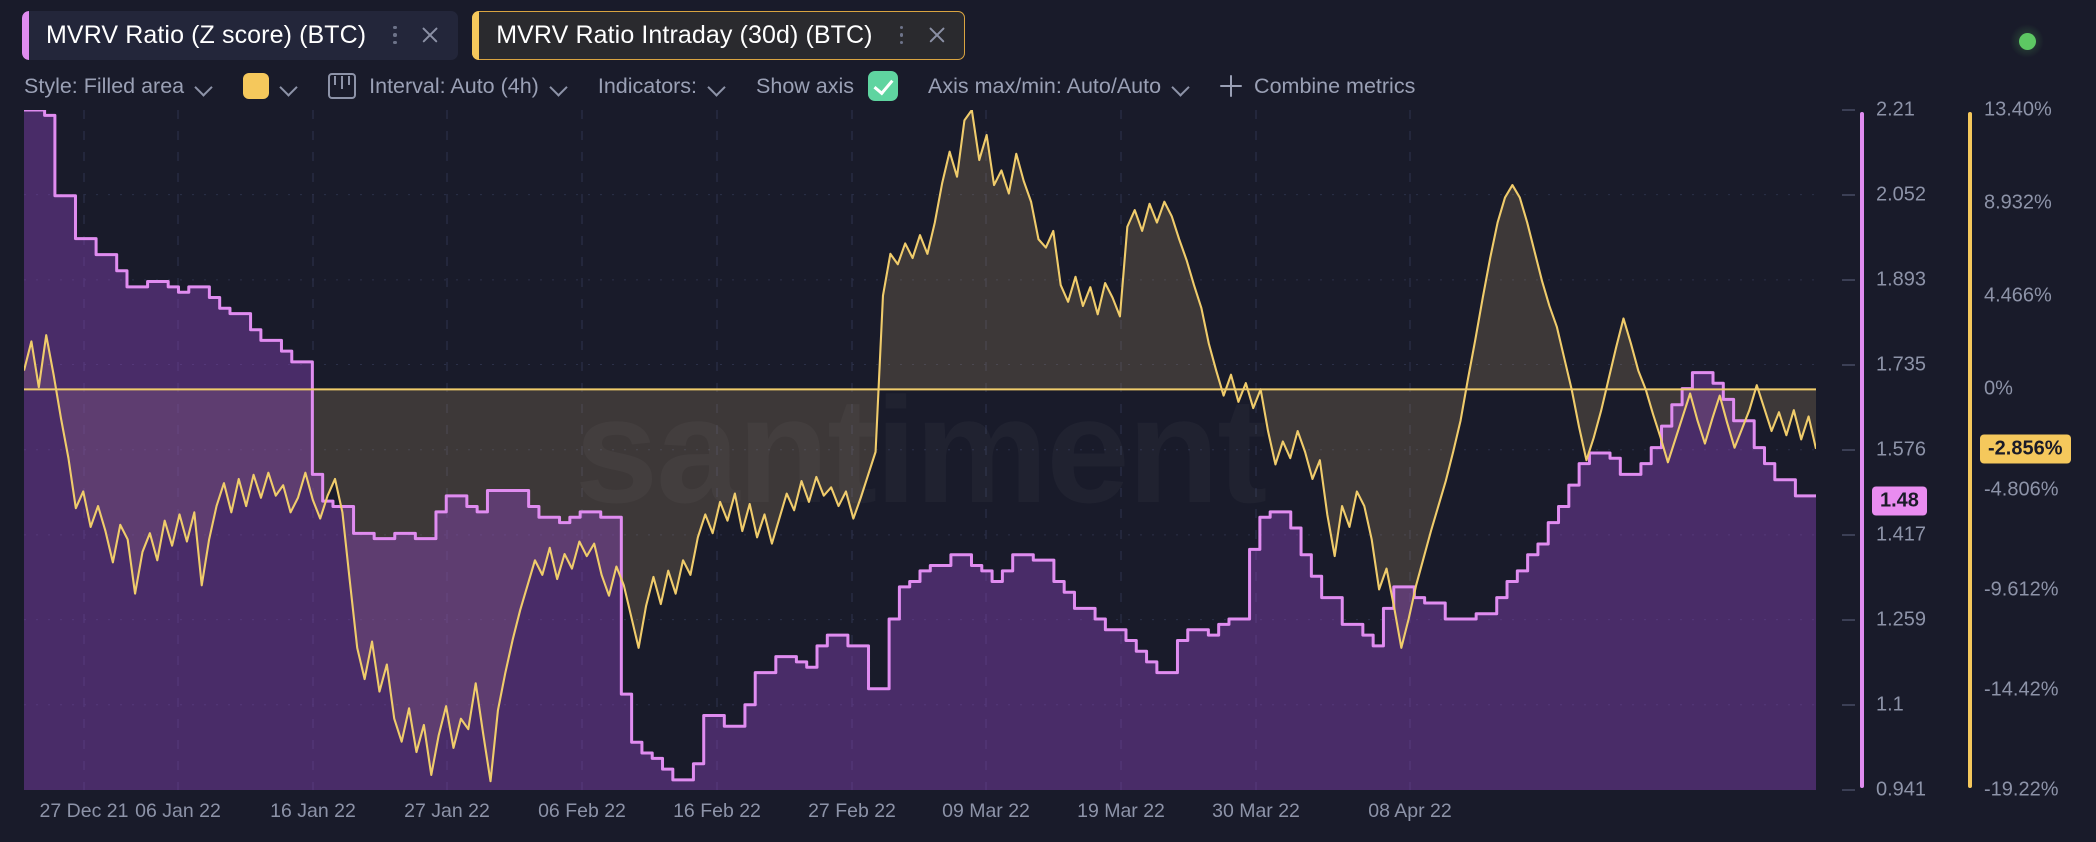 The width and height of the screenshot is (2096, 842). Describe the element at coordinates (986, 811) in the screenshot. I see `x-axis-tick-label: 09 Mar 22` at that location.